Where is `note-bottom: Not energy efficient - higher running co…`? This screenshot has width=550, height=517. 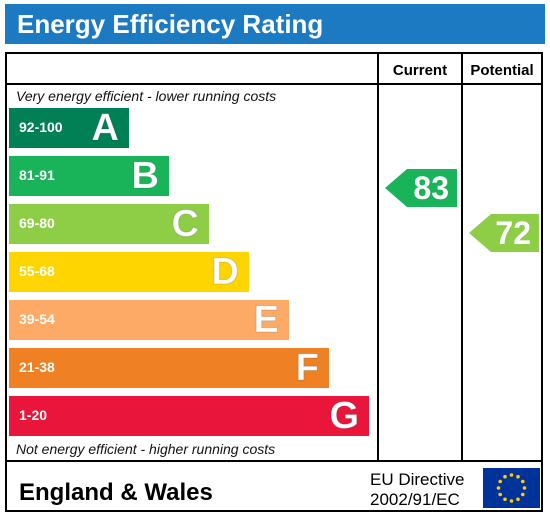 note-bottom: Not energy efficient - higher running co… is located at coordinates (146, 449).